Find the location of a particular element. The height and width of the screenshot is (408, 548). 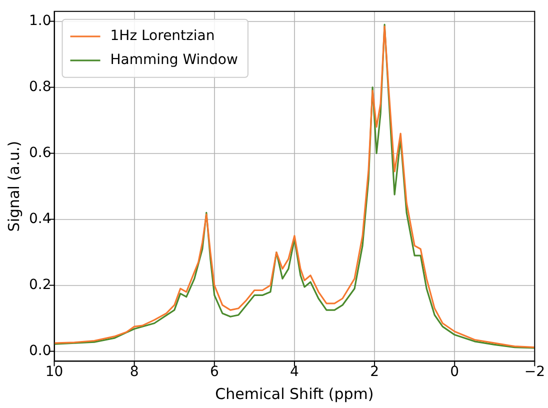

x-tick-label: 10 is located at coordinates (54, 372).